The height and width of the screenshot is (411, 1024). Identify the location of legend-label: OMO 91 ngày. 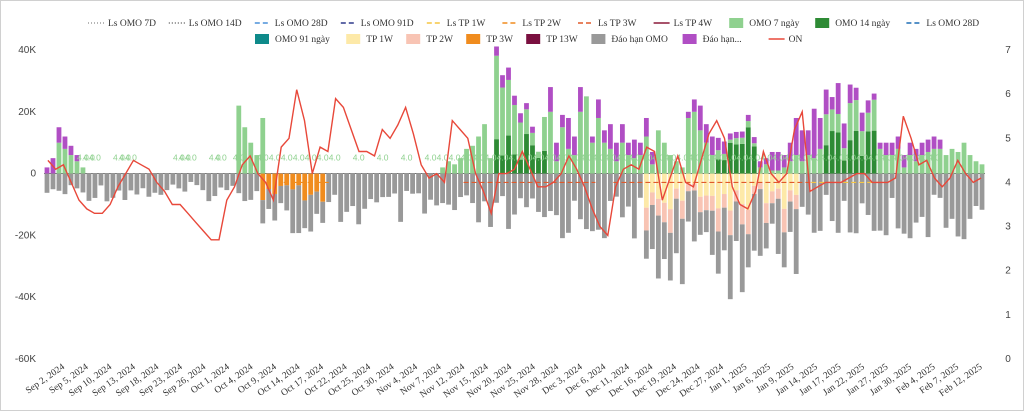
(302, 40).